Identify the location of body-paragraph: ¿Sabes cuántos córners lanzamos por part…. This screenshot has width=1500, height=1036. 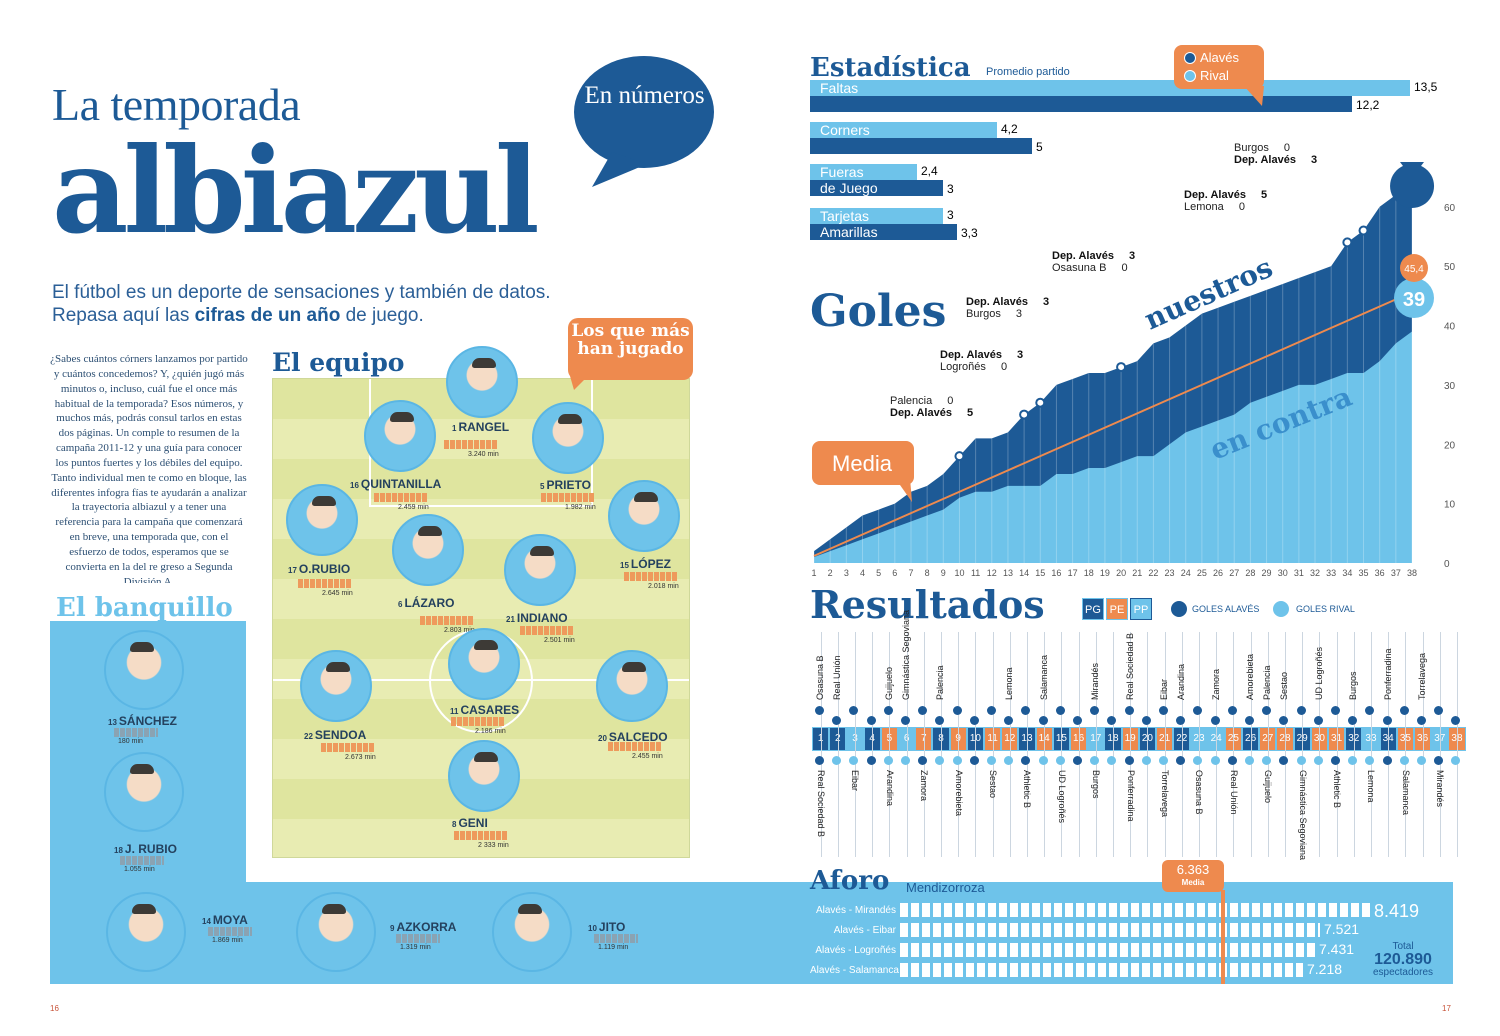
(149, 470).